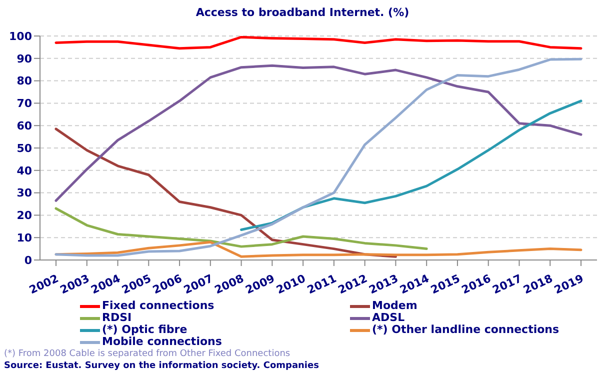 The image size is (605, 386). Describe the element at coordinates (322, 284) in the screenshot. I see `x-tick-label: 2011` at that location.